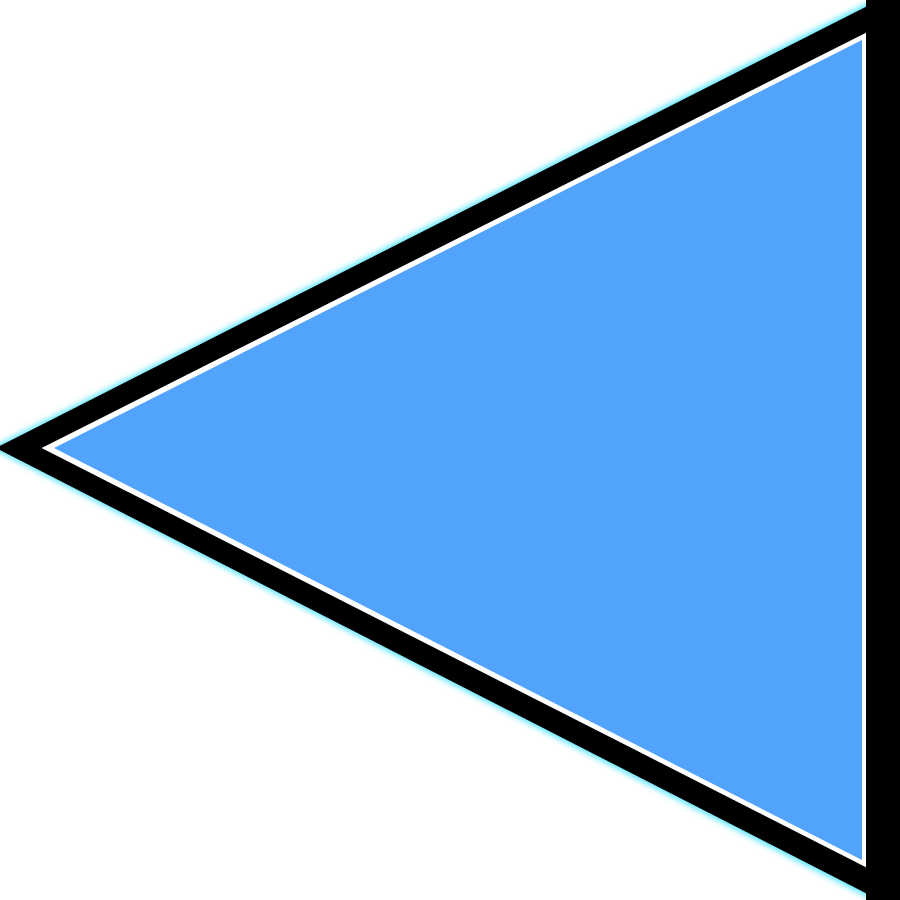 The image size is (900, 900). Describe the element at coordinates (883, 450) in the screenshot. I see `triangle-right-bar` at that location.